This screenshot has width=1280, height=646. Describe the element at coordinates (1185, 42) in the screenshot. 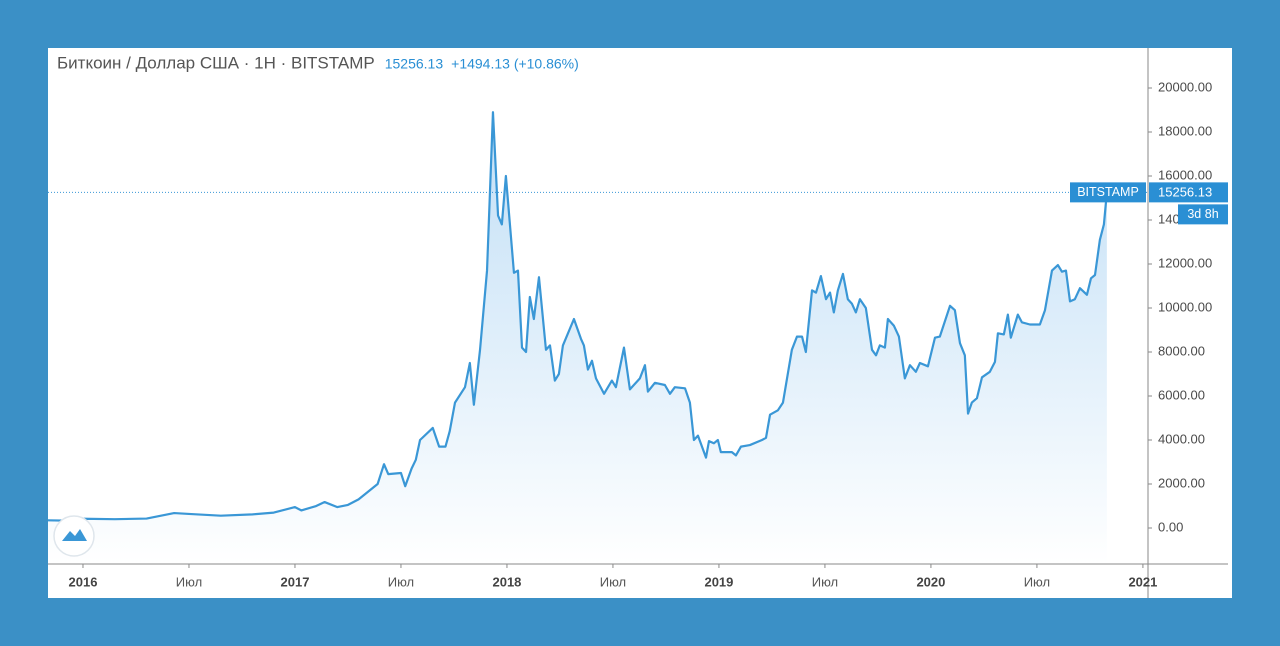

I see `y-tick-label: 22000.00` at that location.